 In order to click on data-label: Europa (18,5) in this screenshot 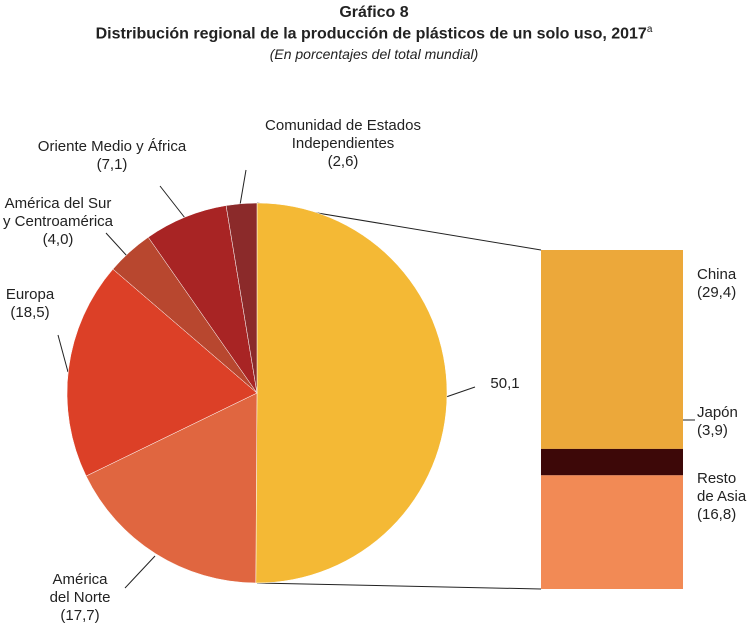, I will do `click(30, 304)`.